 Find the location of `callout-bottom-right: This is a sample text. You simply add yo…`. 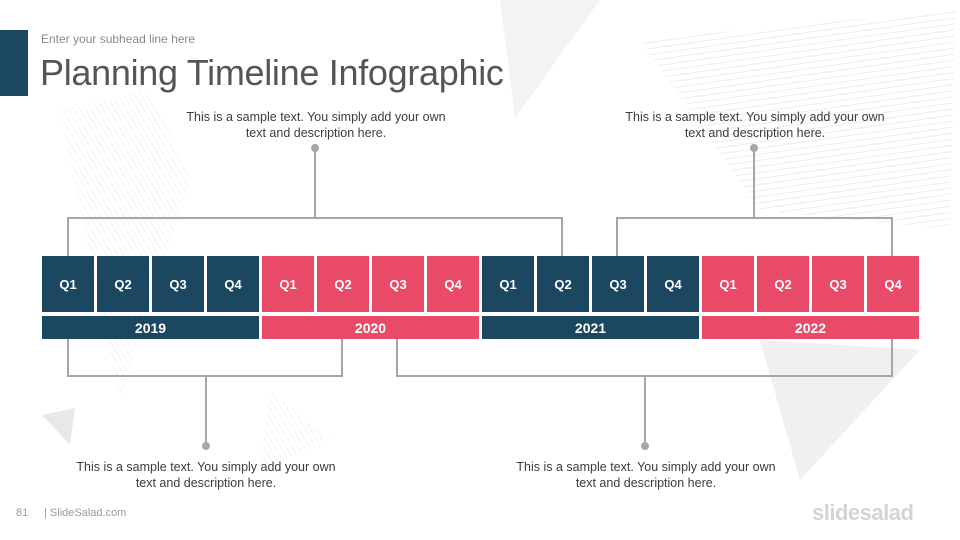

callout-bottom-right: This is a sample text. You simply add yo… is located at coordinates (646, 475).